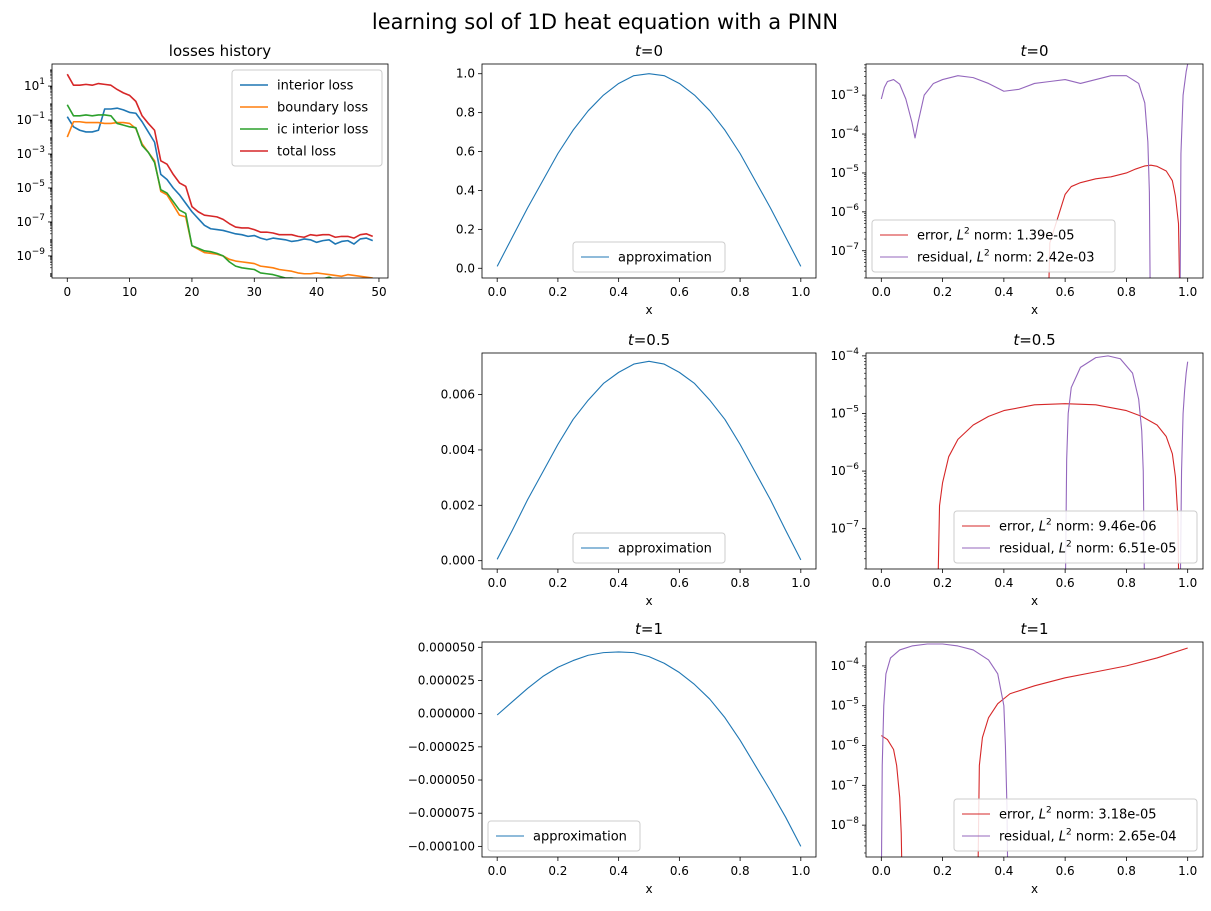  What do you see at coordinates (67, 292) in the screenshot?
I see `x-tick-label: 0` at bounding box center [67, 292].